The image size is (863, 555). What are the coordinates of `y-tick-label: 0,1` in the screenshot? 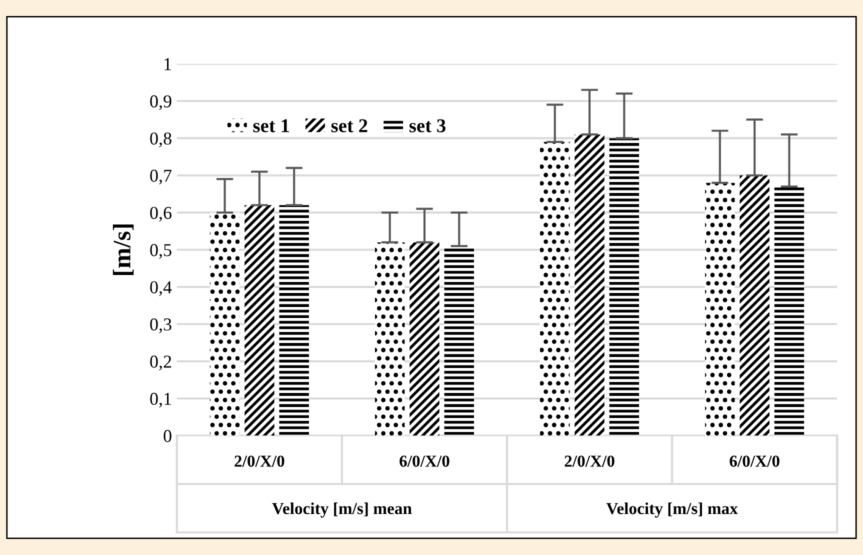 It's located at (160, 400).